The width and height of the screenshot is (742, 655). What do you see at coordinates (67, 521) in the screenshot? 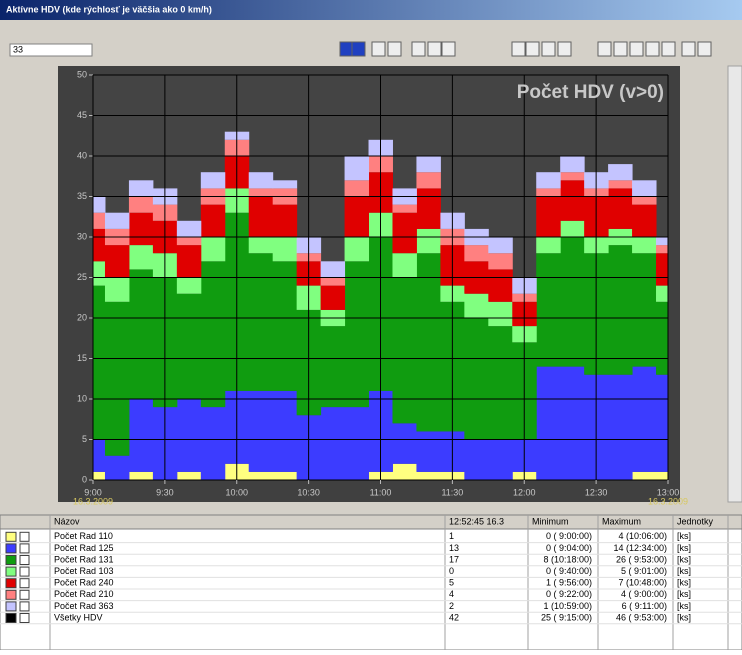
I see `column-header: Názov` at bounding box center [67, 521].